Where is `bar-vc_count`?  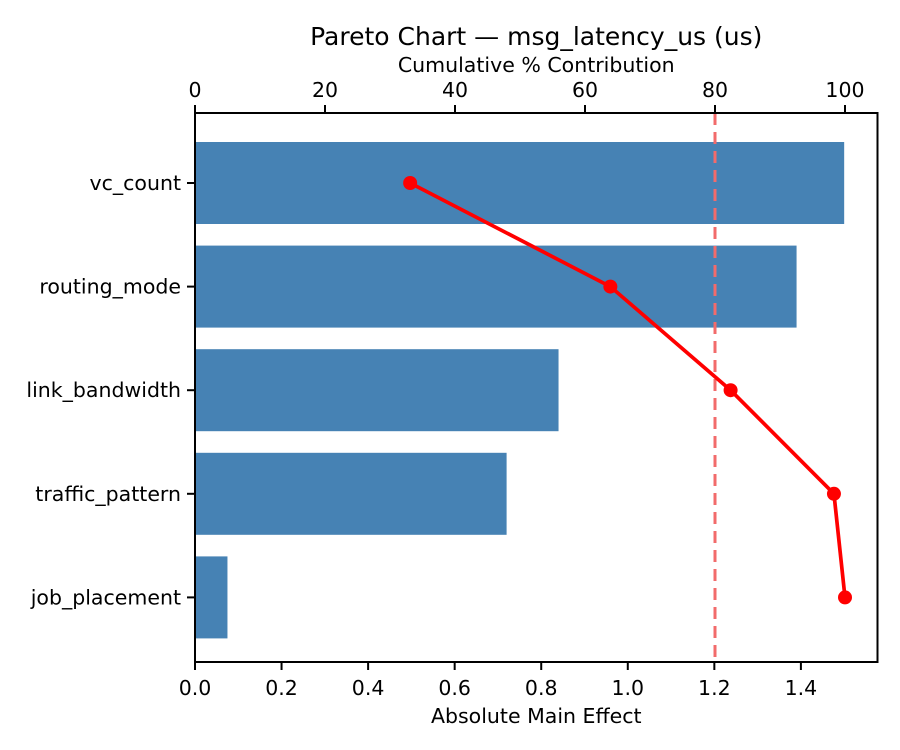
bar-vc_count is located at coordinates (520, 183).